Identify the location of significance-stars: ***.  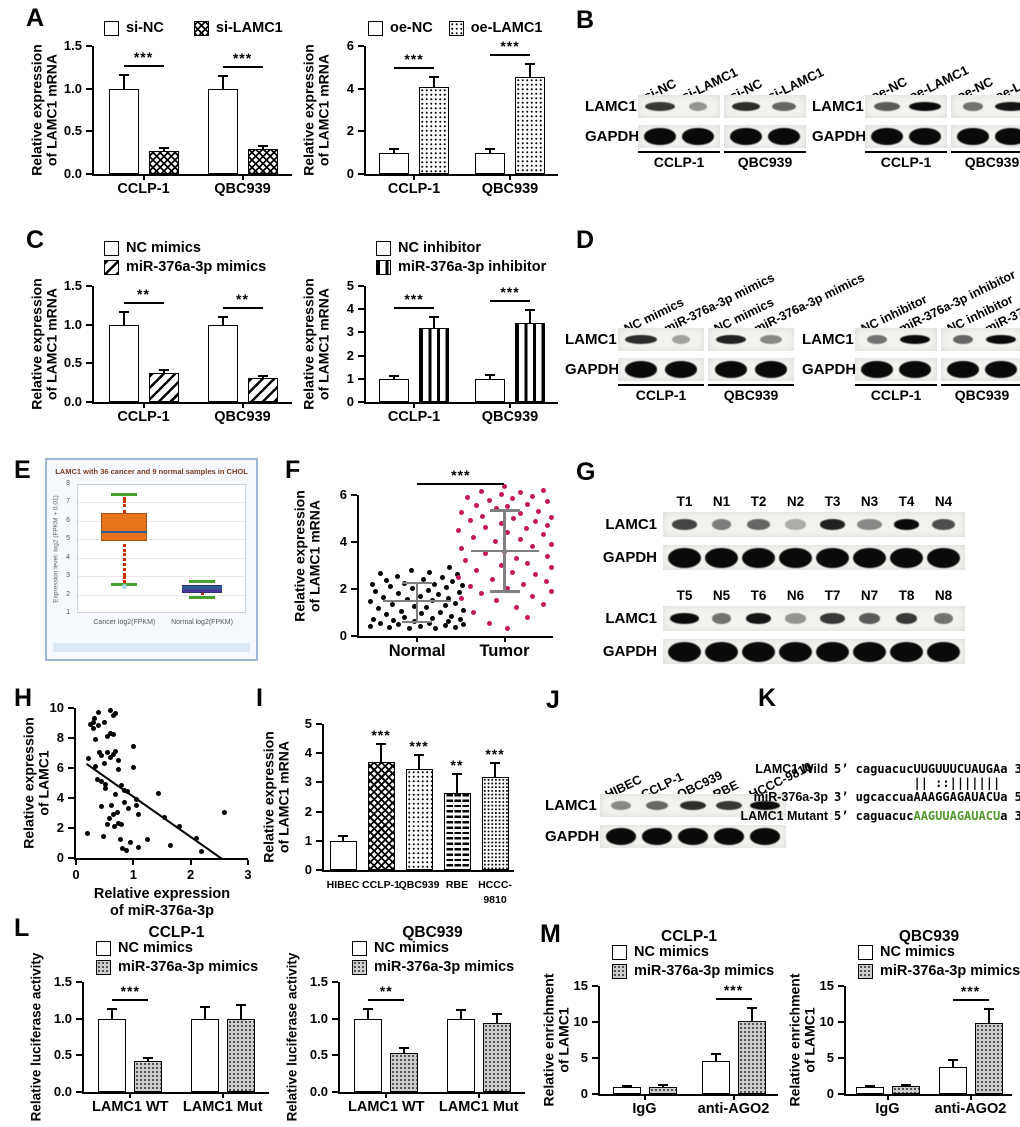
(130, 991).